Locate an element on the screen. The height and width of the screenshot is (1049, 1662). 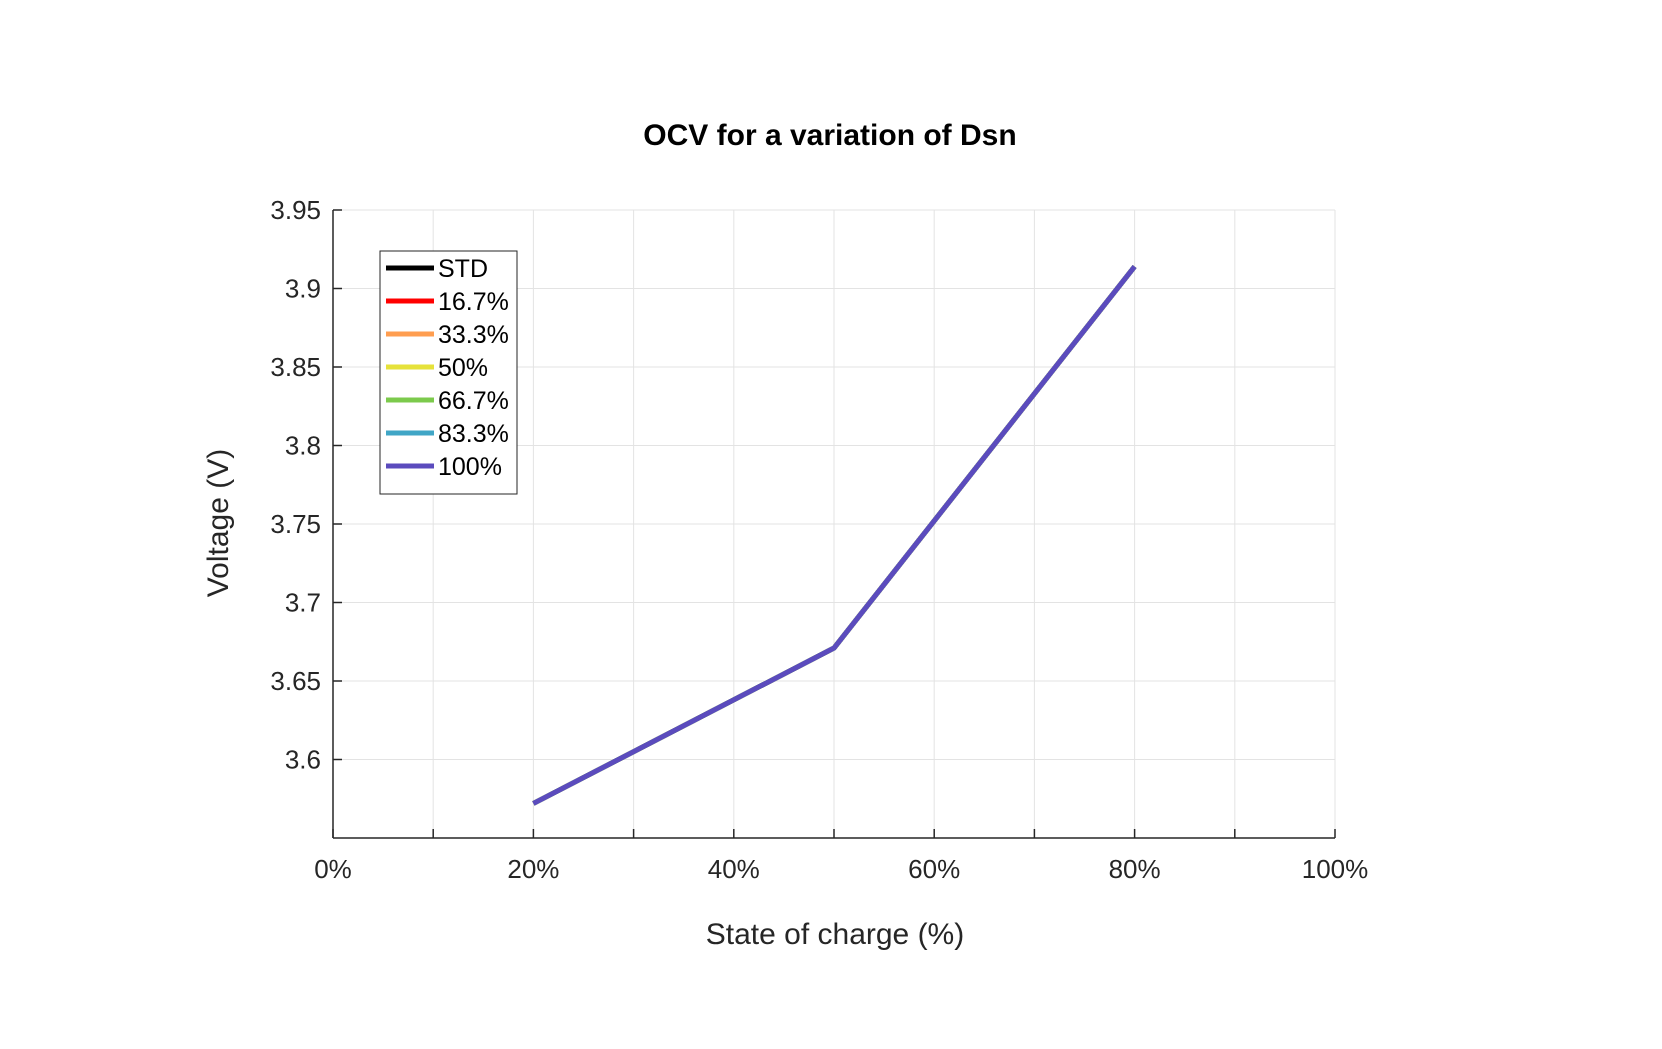
x-tick-label: 40% is located at coordinates (734, 869).